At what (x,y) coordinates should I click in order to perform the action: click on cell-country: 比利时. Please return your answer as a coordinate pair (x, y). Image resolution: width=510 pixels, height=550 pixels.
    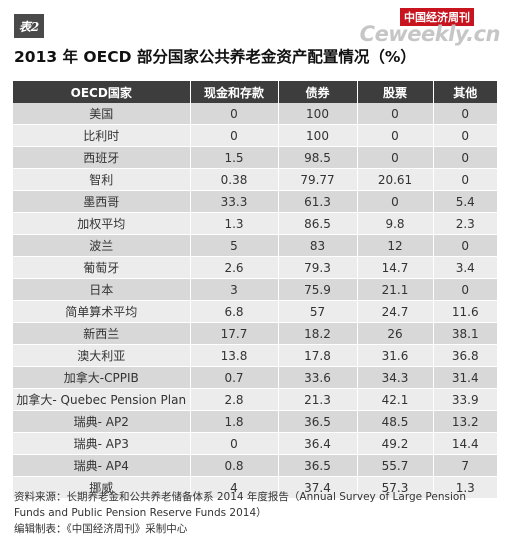
    Looking at the image, I should click on (102, 135).